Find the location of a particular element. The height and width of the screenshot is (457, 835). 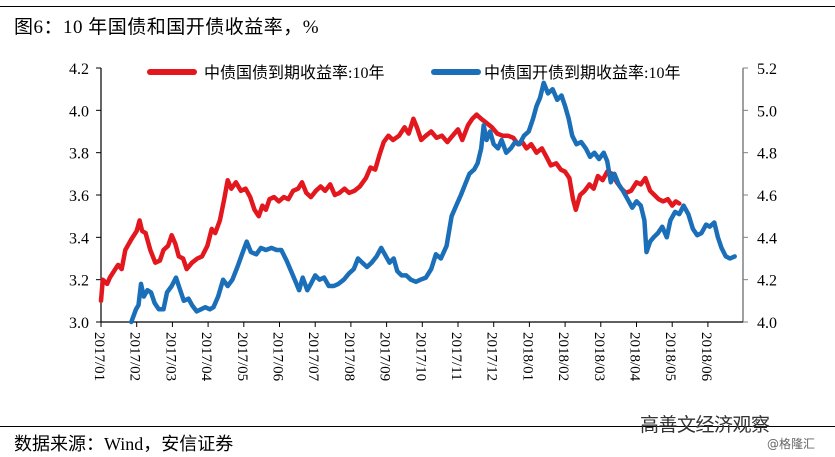

x-tick-label: 2017/05 is located at coordinates (242, 356).